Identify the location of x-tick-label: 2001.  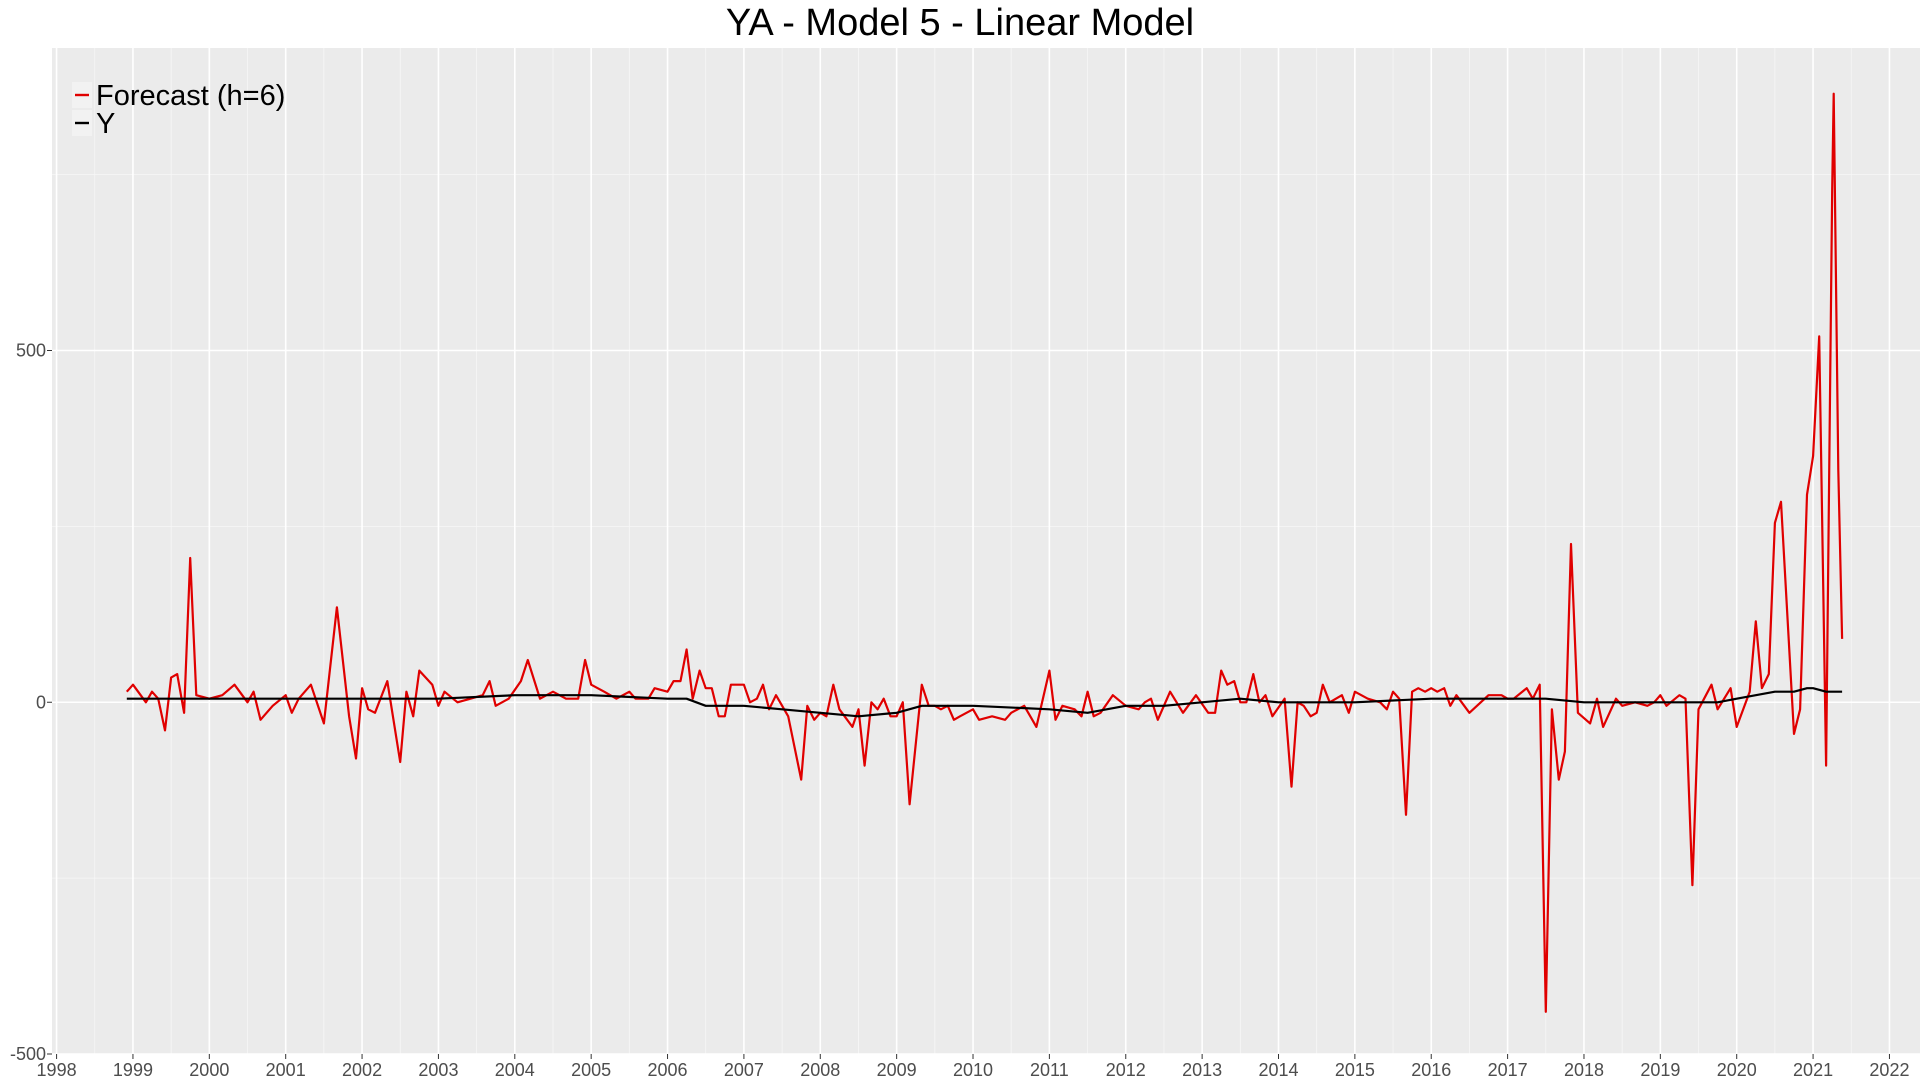
(286, 1070).